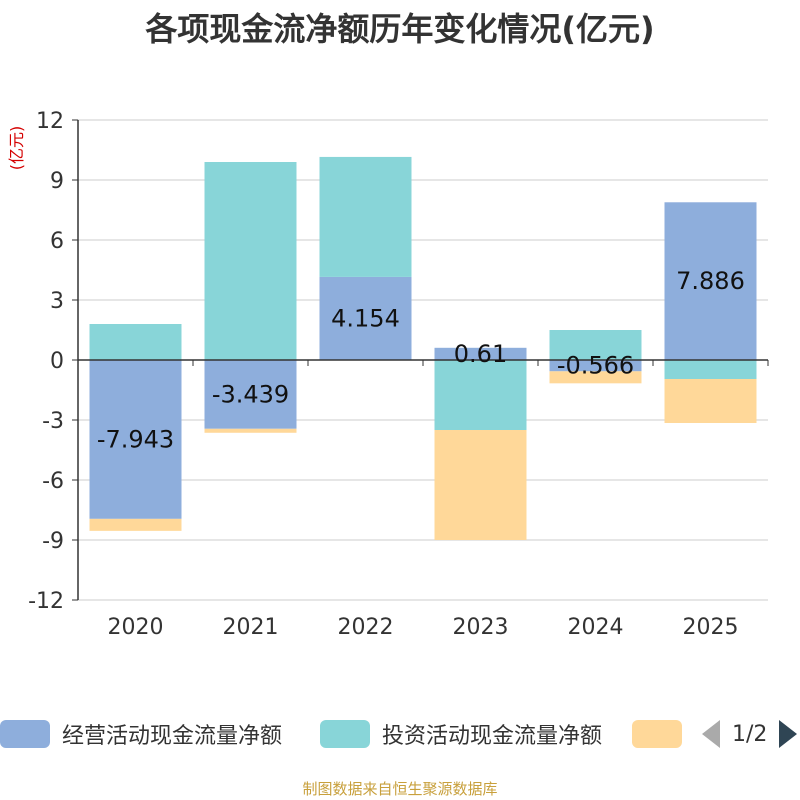  Describe the element at coordinates (53, 421) in the screenshot. I see `y-tick-label: -3` at that location.